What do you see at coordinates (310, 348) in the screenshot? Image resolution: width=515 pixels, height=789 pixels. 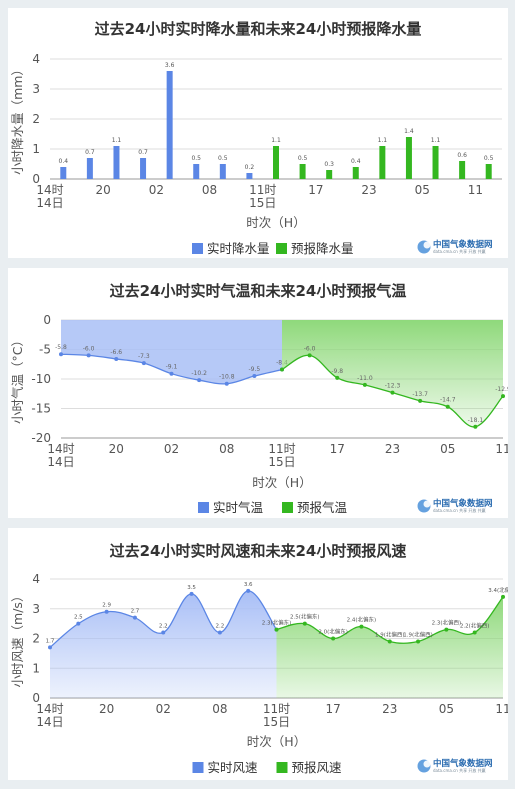 I see `forecast-point-label: -6.0` at bounding box center [310, 348].